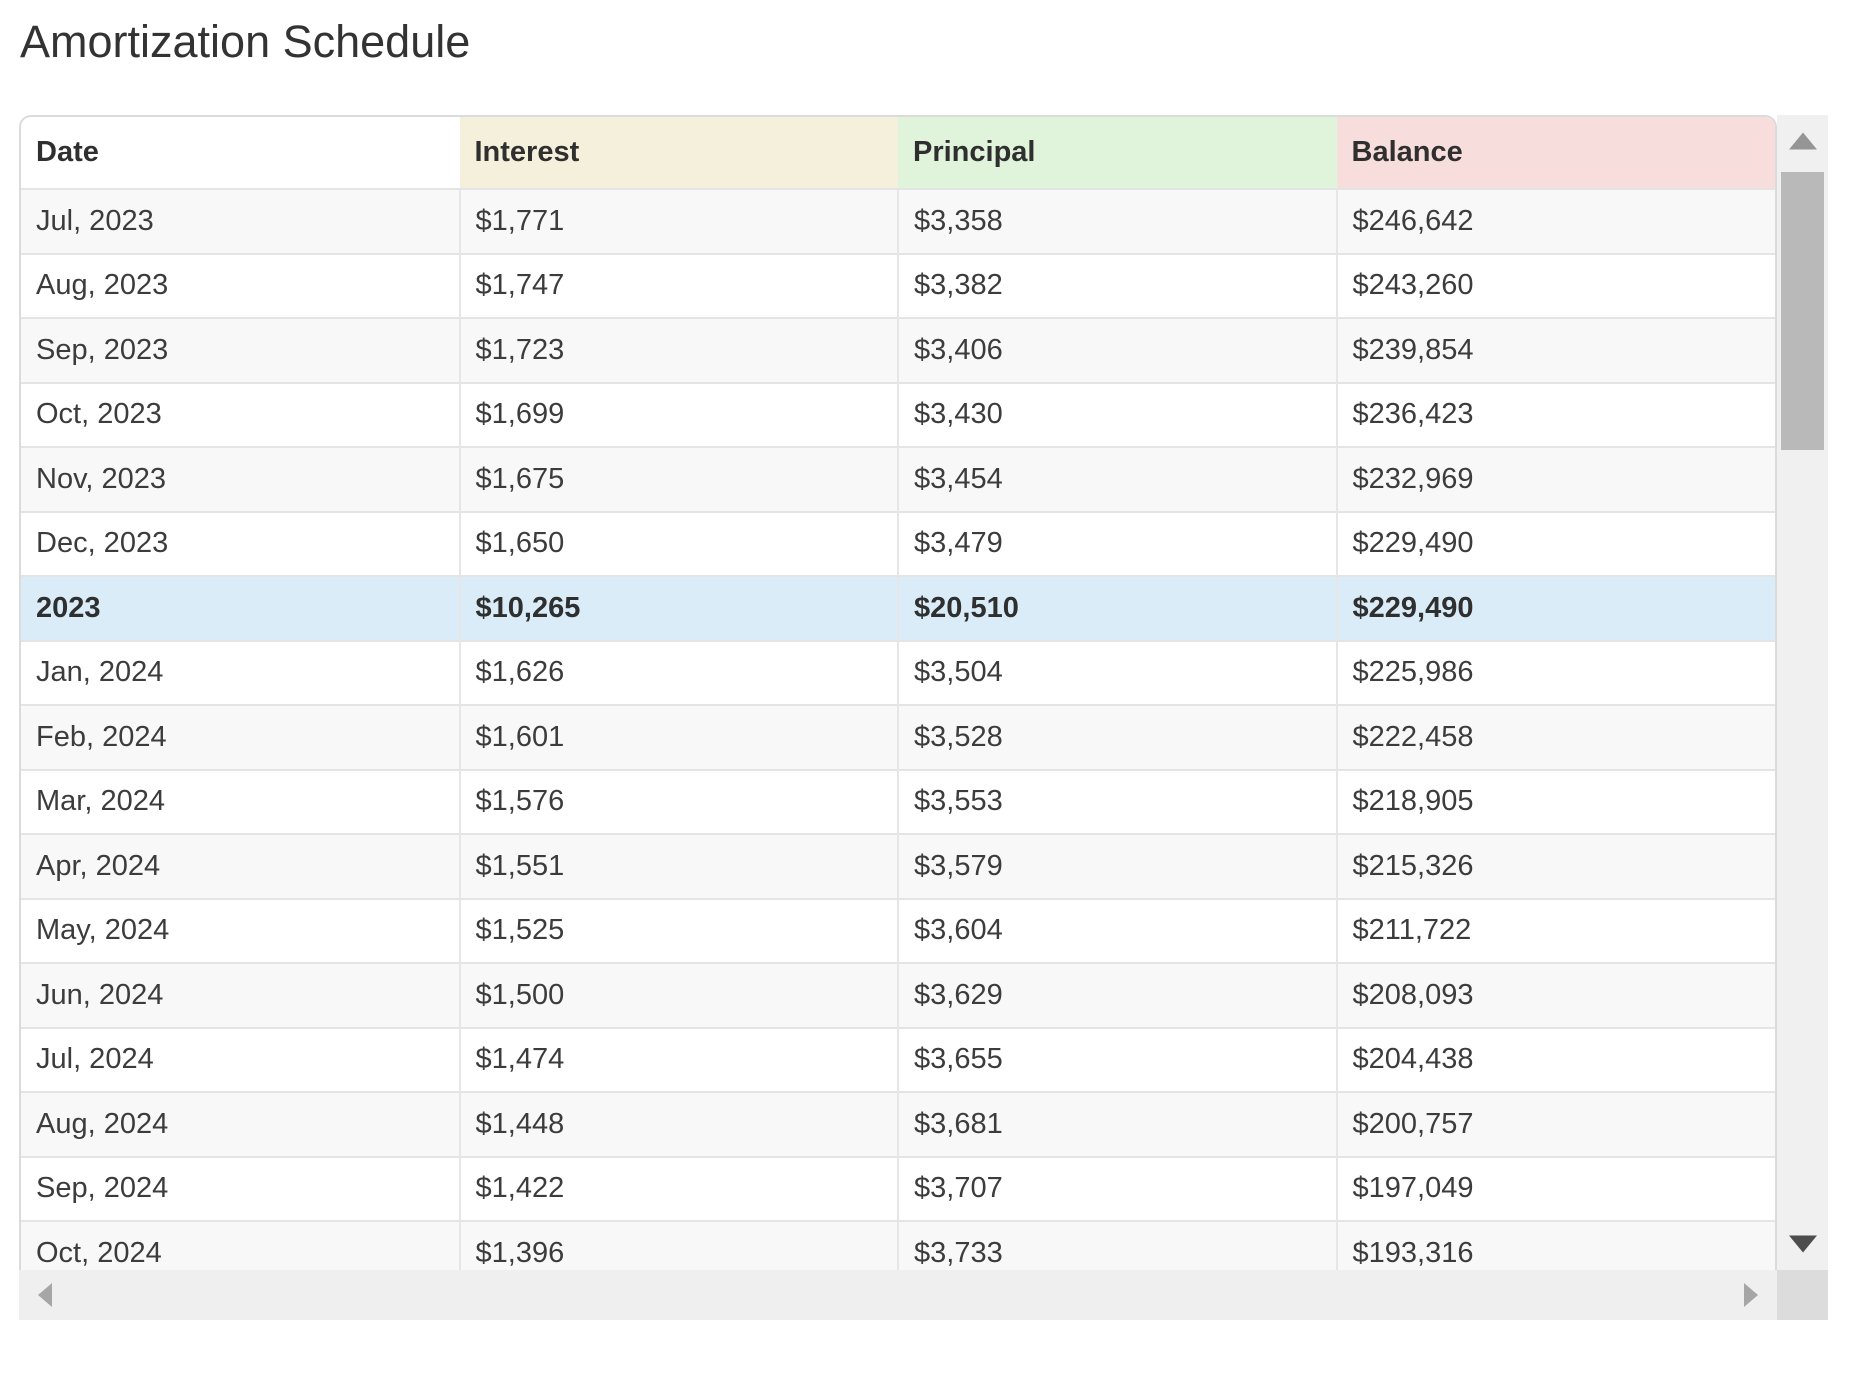 The image size is (1854, 1382). I want to click on table-row: Apr, 2024 $1,551 $3,579 $215,326, so click(898, 866).